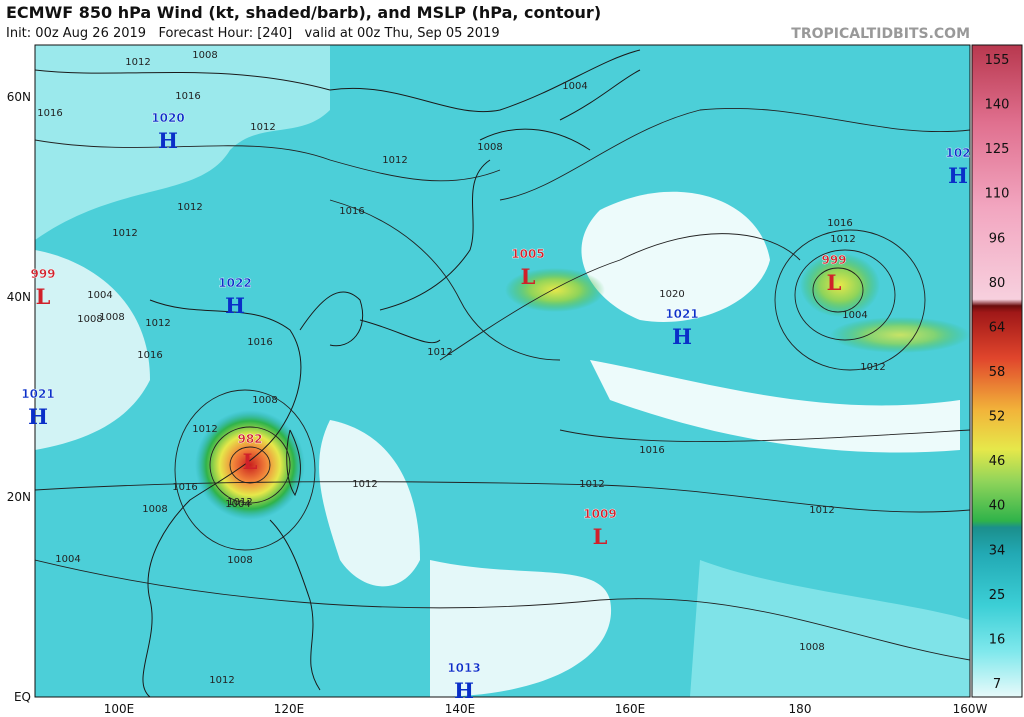 Image resolution: width=1024 pixels, height=717 pixels. I want to click on colorbar-tick-label: 140, so click(997, 105).